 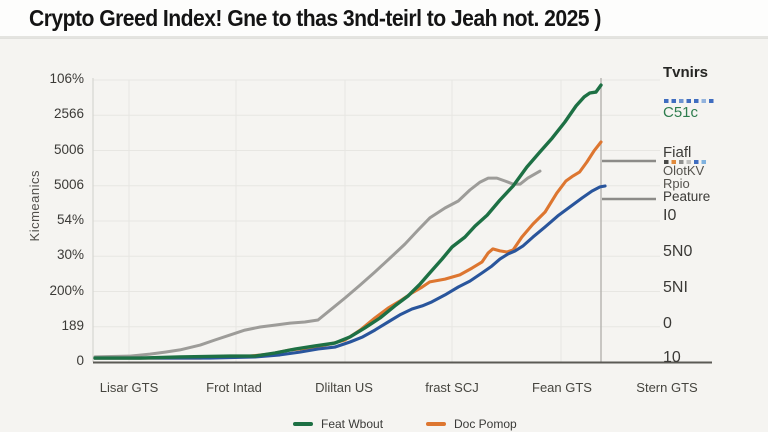 What do you see at coordinates (675, 287) in the screenshot?
I see `right-tick-label: 5NI` at bounding box center [675, 287].